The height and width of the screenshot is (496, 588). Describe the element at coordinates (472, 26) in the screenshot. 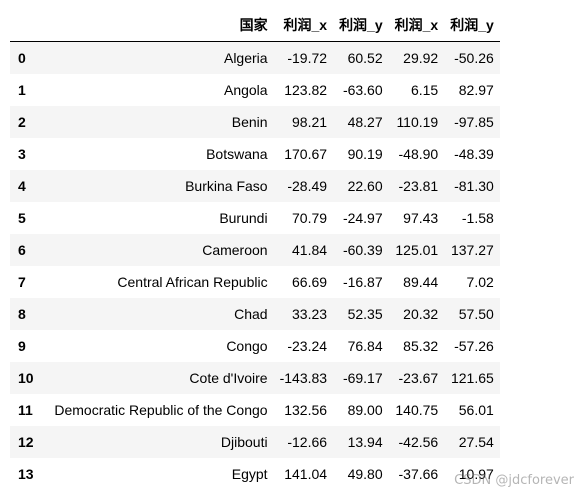

I see `header-profit-y-2: 利润_y` at that location.